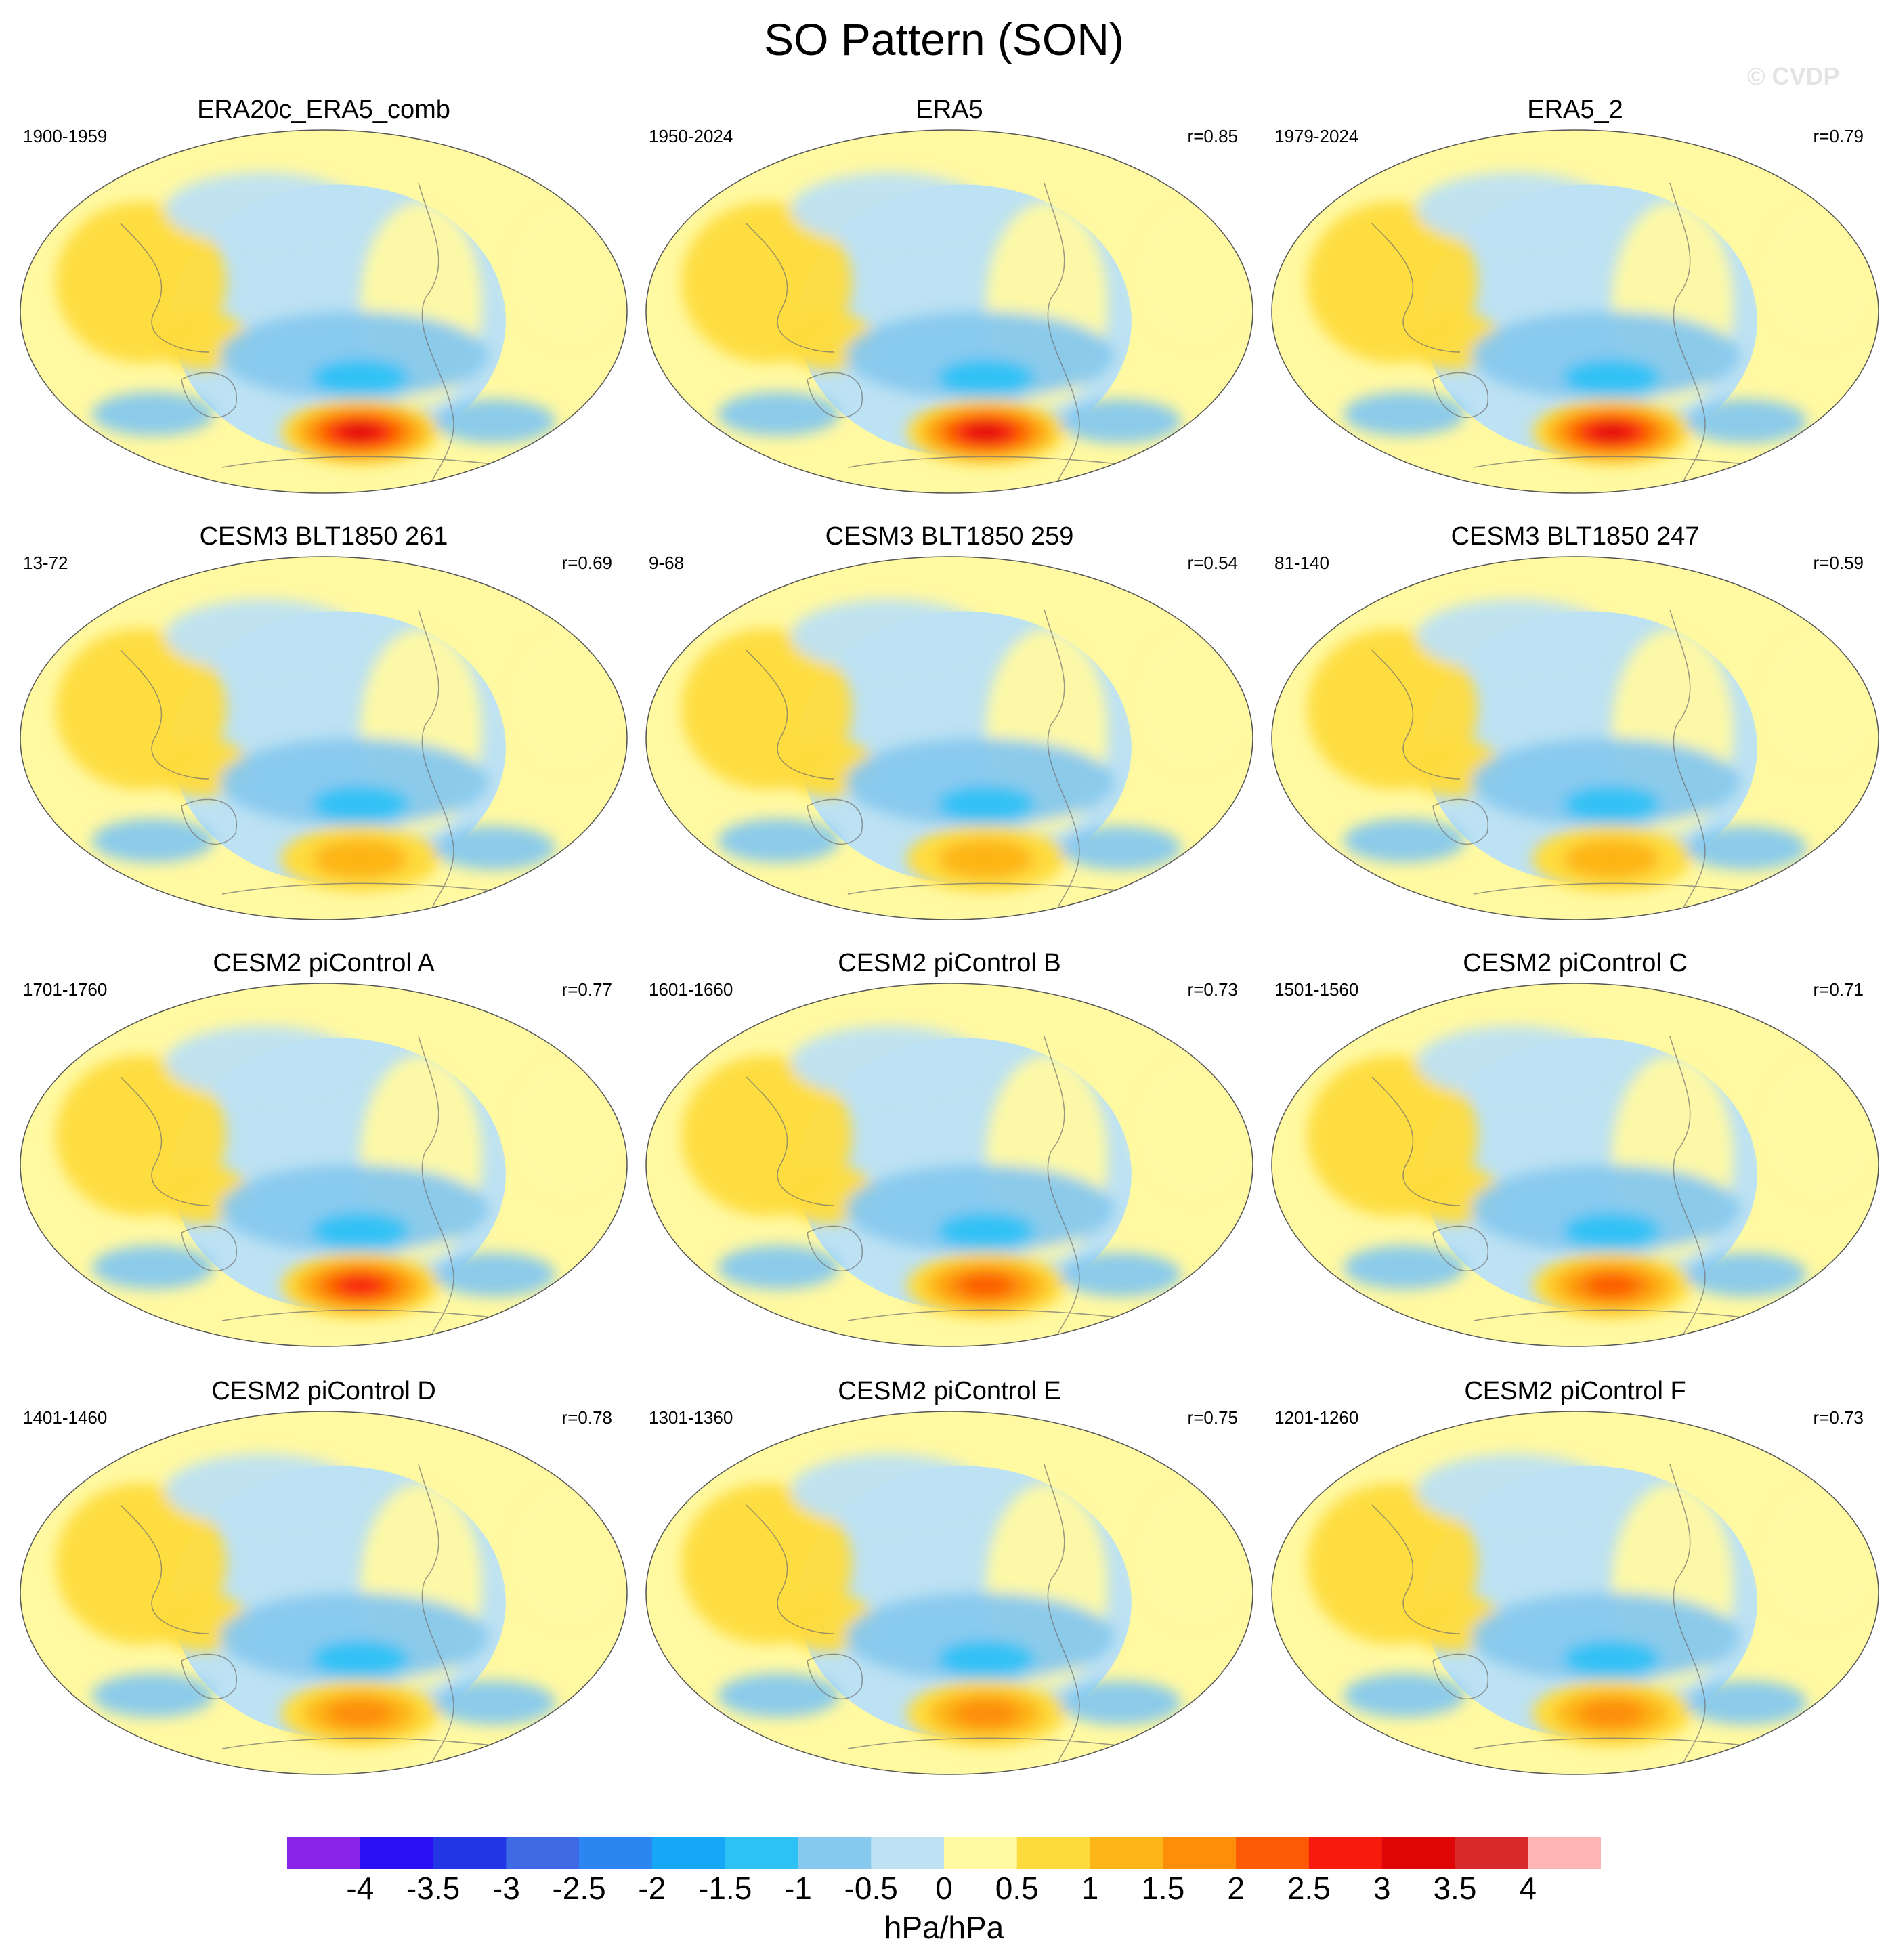 This screenshot has width=1888, height=1960. I want to click on panel-correlation: r=0.75, so click(1212, 1417).